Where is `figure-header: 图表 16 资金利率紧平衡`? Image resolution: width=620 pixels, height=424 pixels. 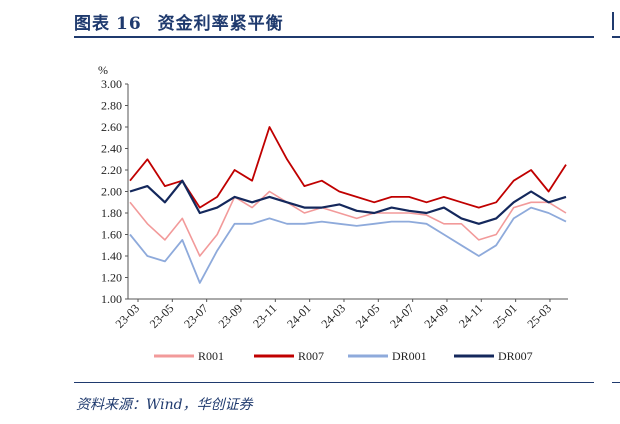 figure-header: 图表 16 资金利率紧平衡 is located at coordinates (334, 22).